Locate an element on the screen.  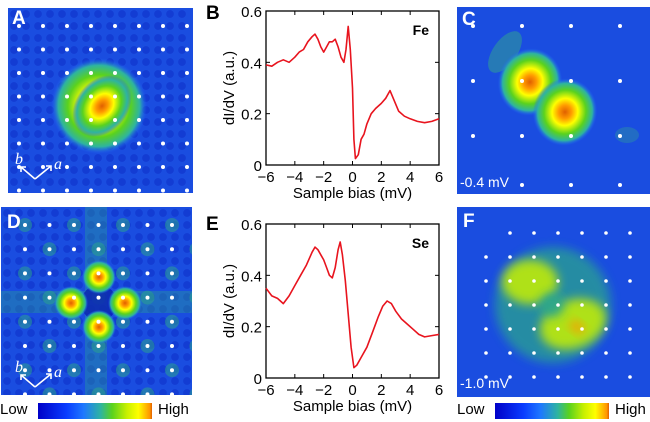
colorbar-low-label-left: Low is located at coordinates (14, 409).